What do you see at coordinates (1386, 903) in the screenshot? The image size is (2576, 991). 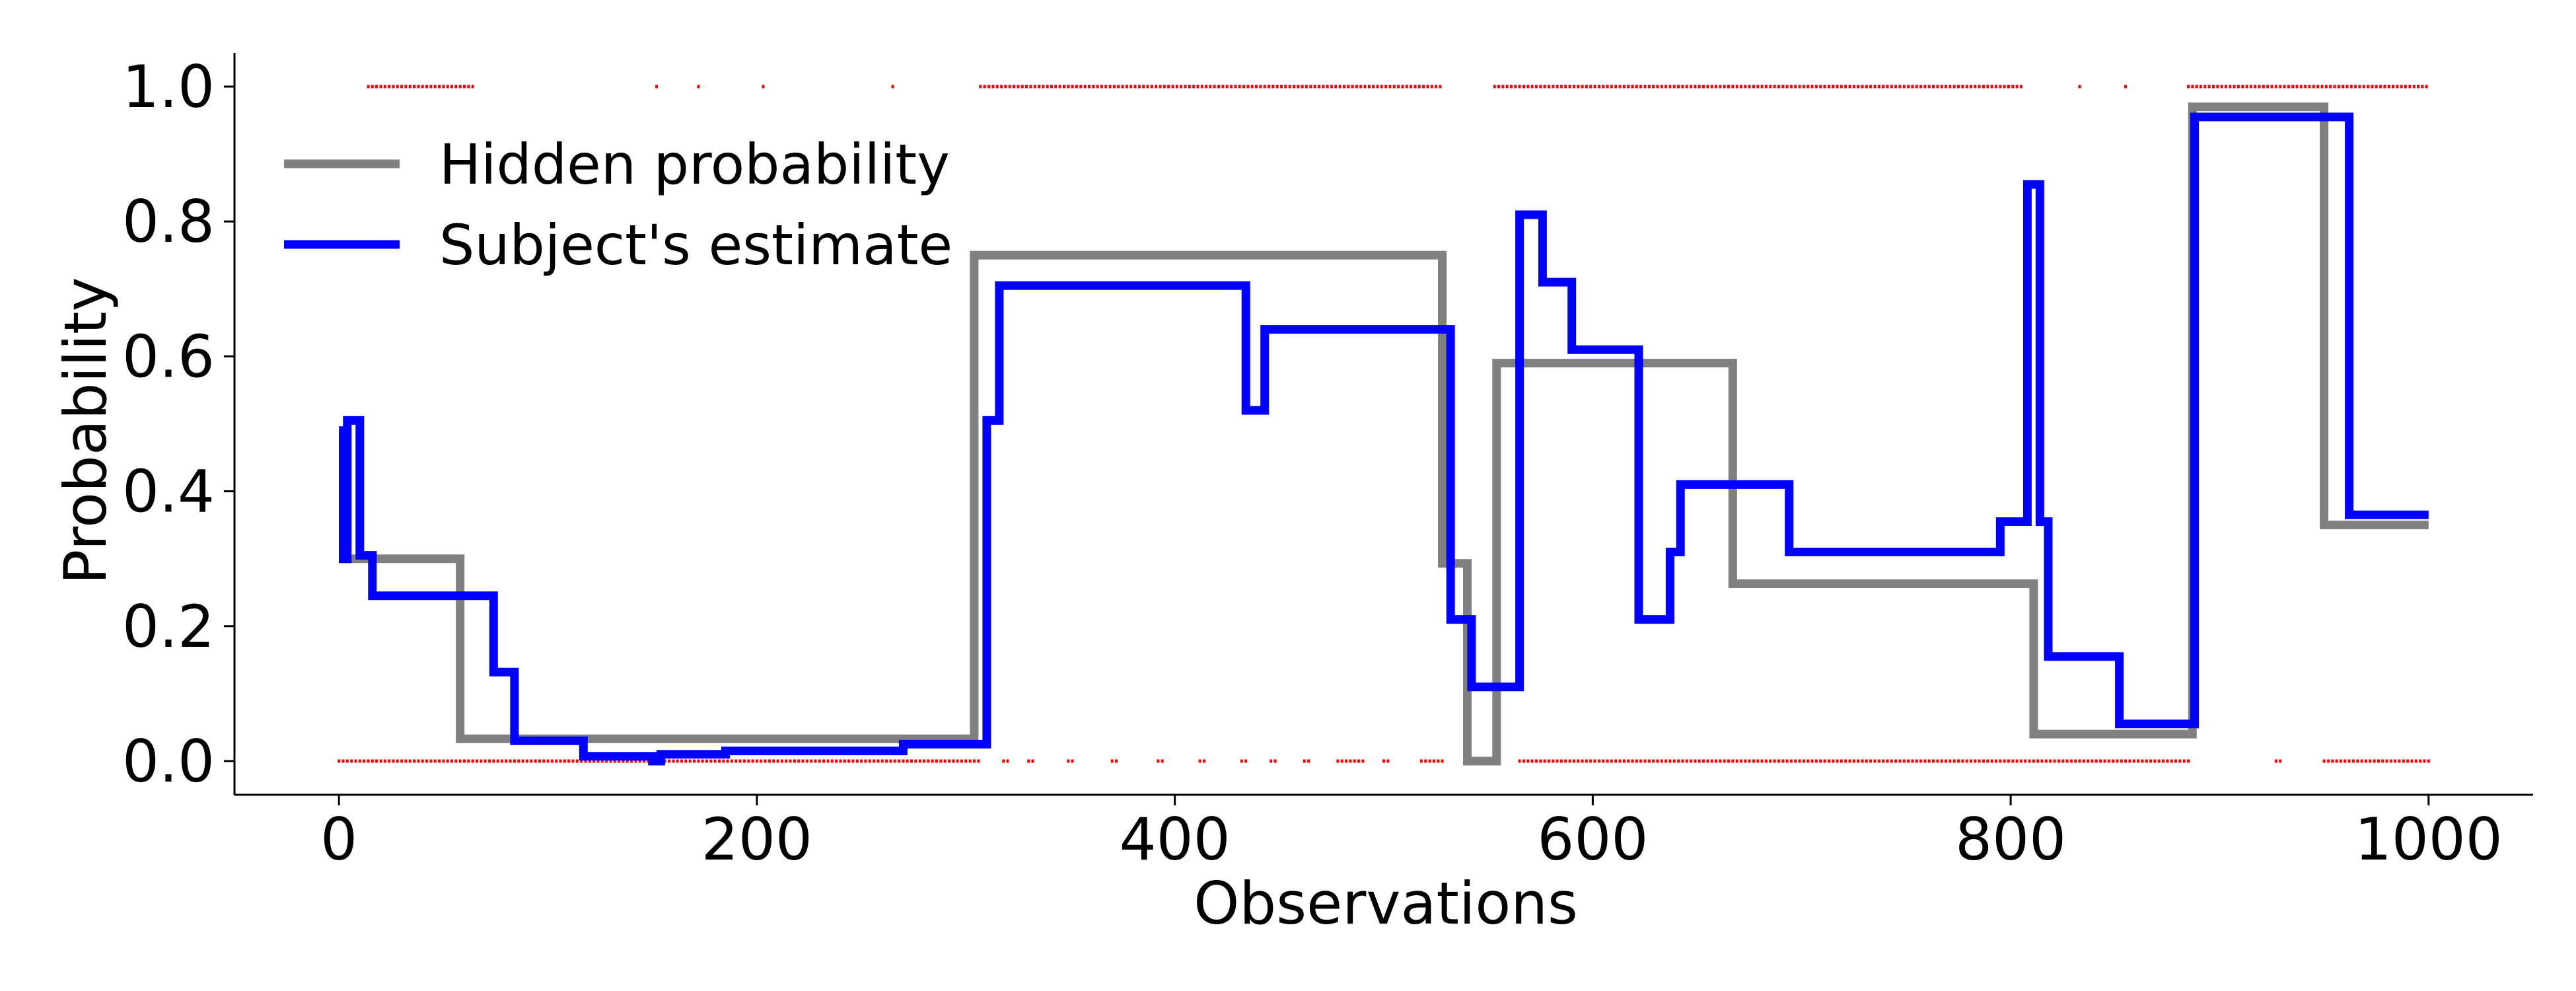 I see `x-axis-title: Observations` at bounding box center [1386, 903].